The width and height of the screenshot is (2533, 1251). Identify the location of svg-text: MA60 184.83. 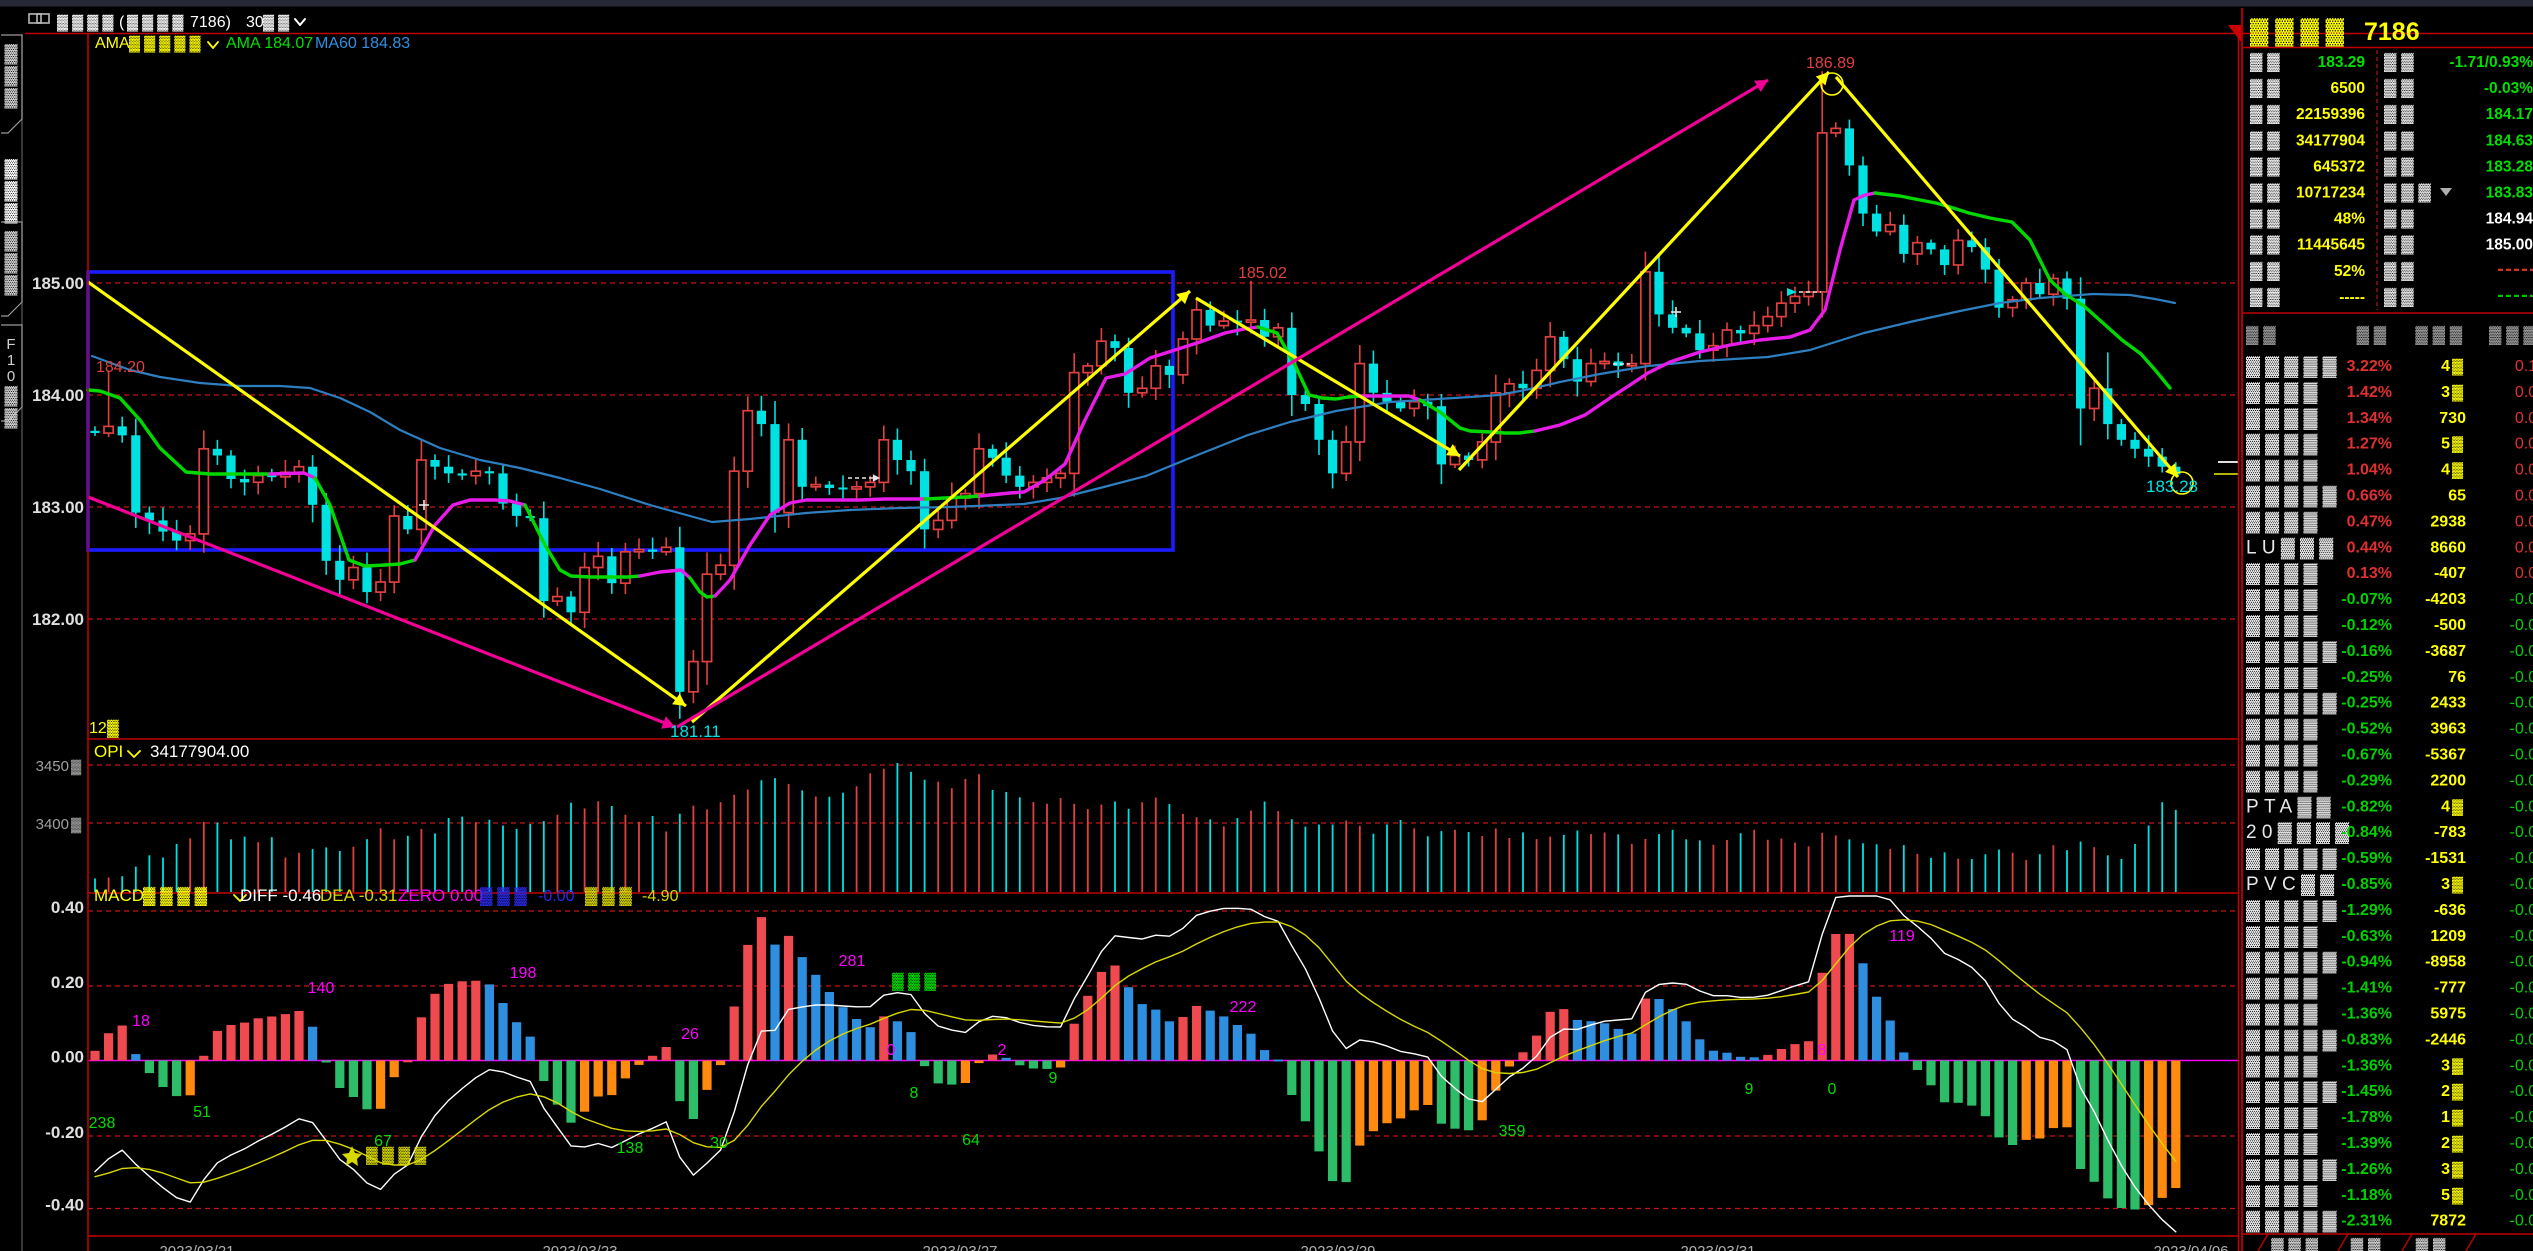
(362, 43).